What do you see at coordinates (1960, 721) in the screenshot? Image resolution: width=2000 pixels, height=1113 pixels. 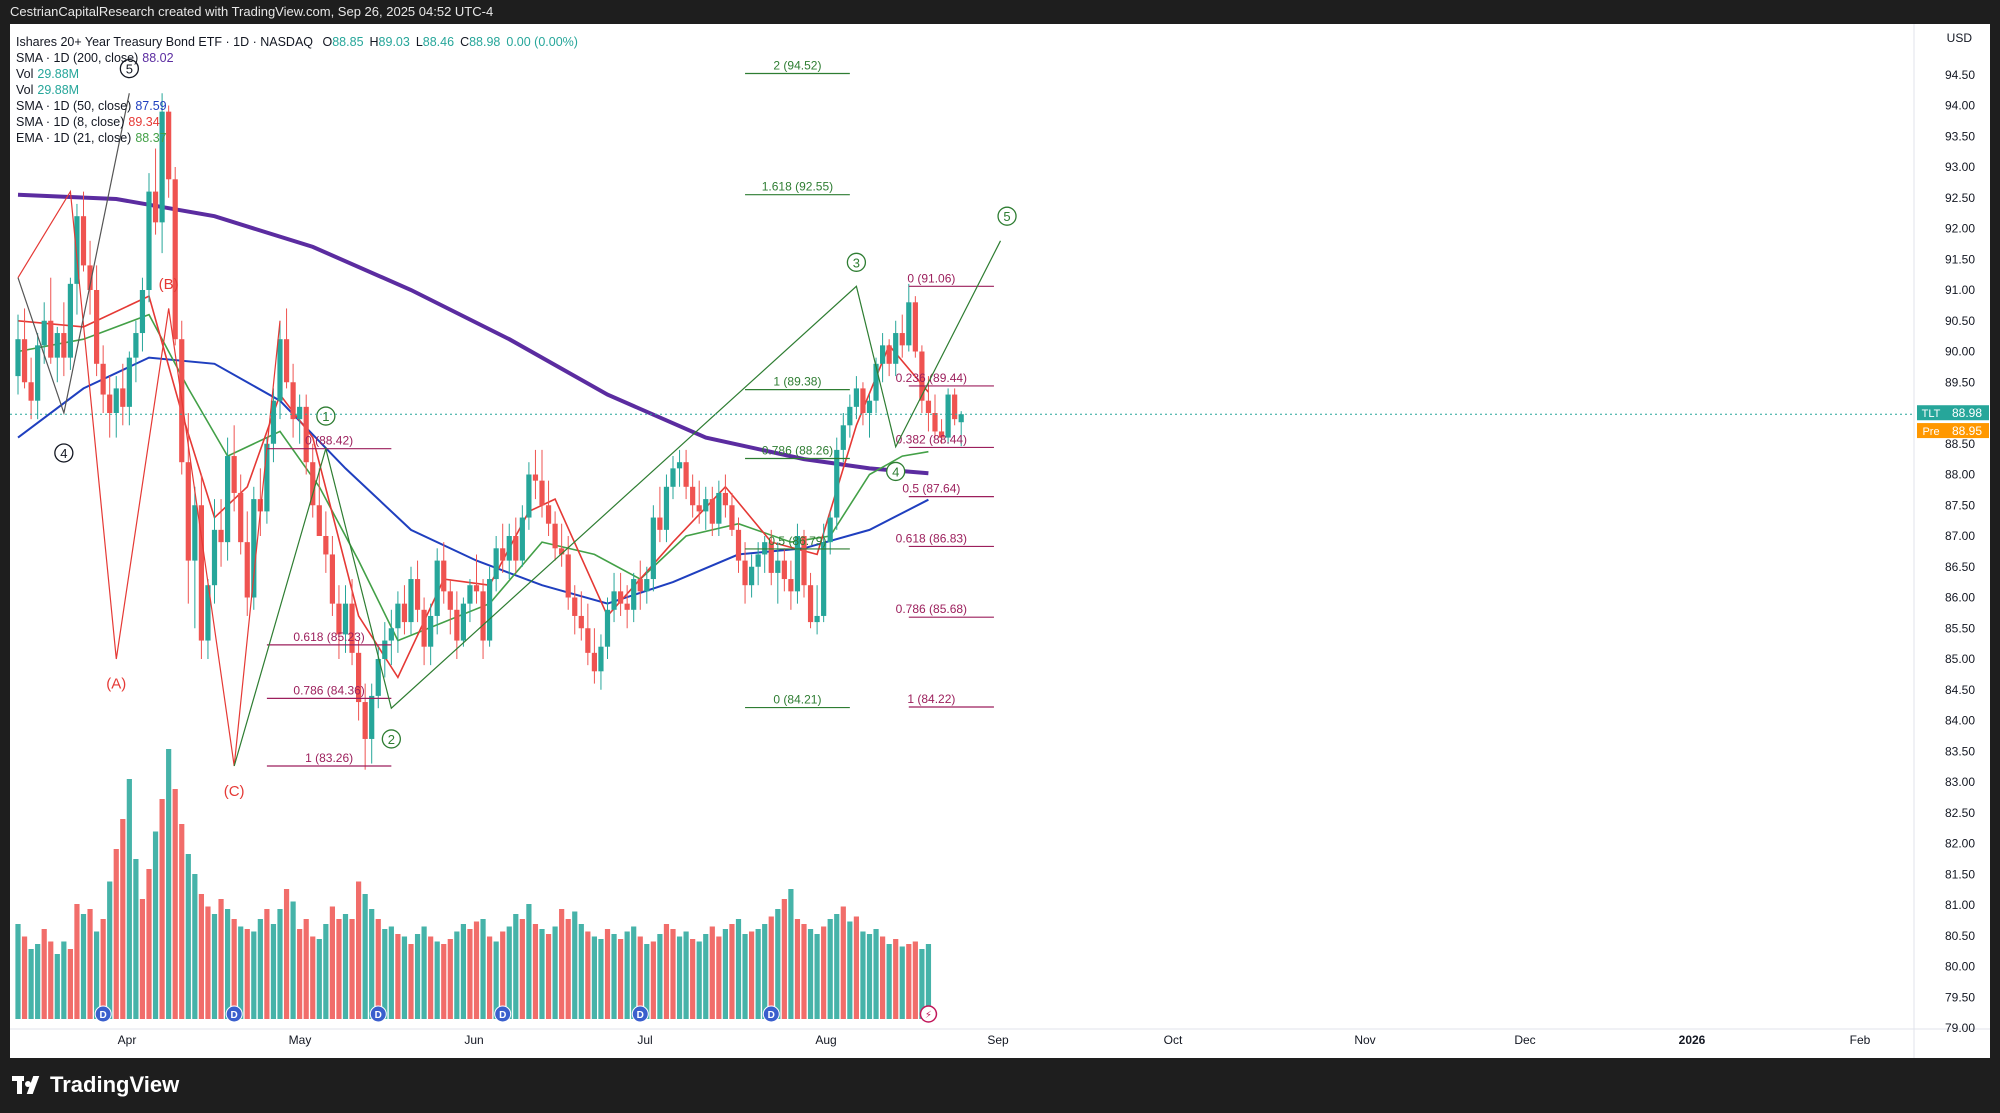 I see `y-tick-label: 84.00` at bounding box center [1960, 721].